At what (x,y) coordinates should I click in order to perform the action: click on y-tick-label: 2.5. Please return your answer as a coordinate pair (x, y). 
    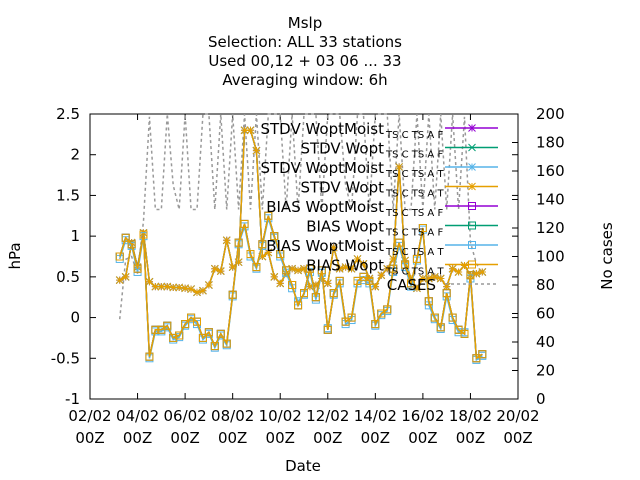
    Looking at the image, I should click on (68, 114).